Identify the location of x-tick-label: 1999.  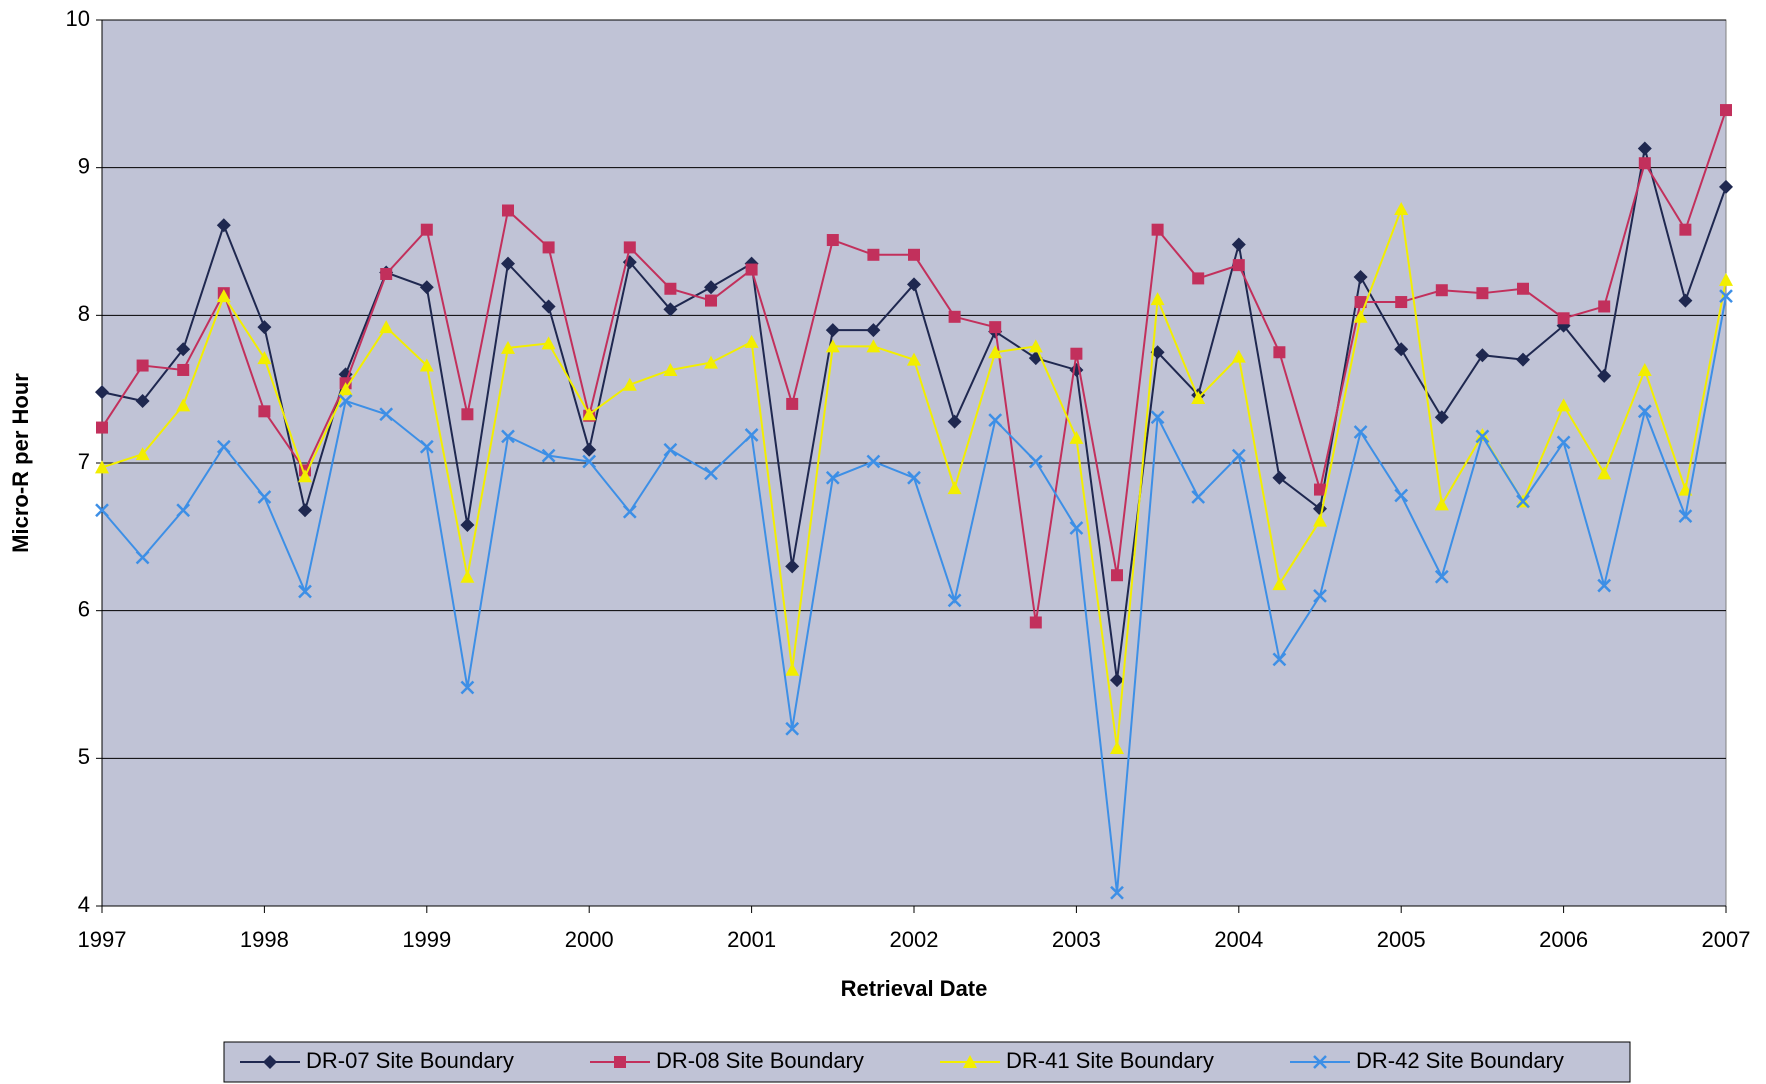
(426, 939).